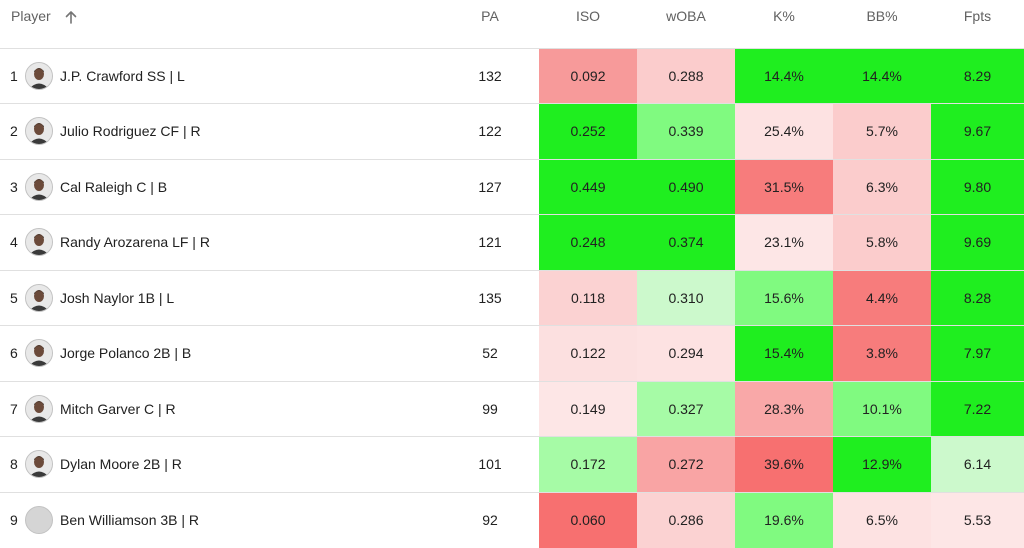 The width and height of the screenshot is (1024, 548). What do you see at coordinates (882, 242) in the screenshot?
I see `bb-pct-cell: 5.8%` at bounding box center [882, 242].